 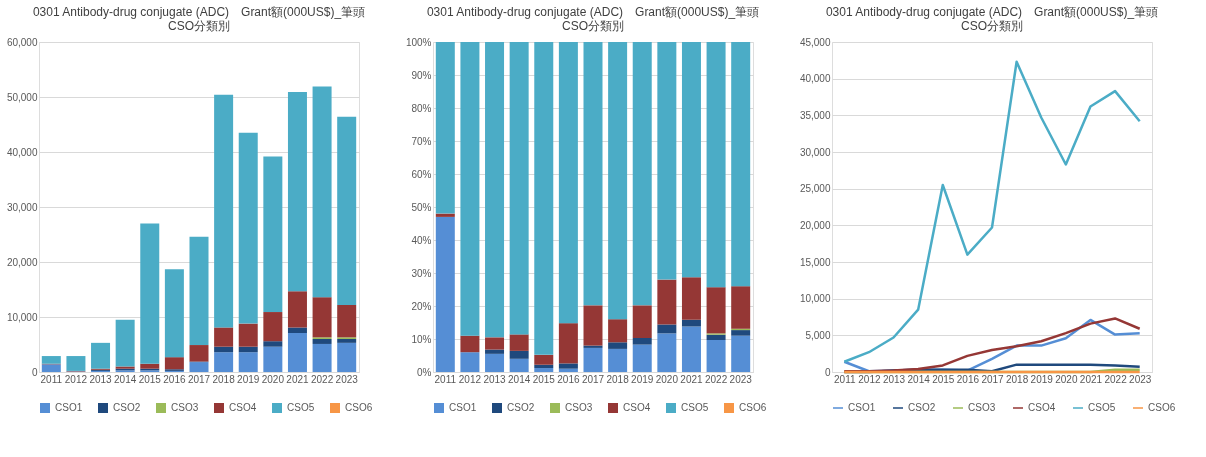 What do you see at coordinates (815, 115) in the screenshot?
I see `y-tick-label: 35,000` at bounding box center [815, 115].